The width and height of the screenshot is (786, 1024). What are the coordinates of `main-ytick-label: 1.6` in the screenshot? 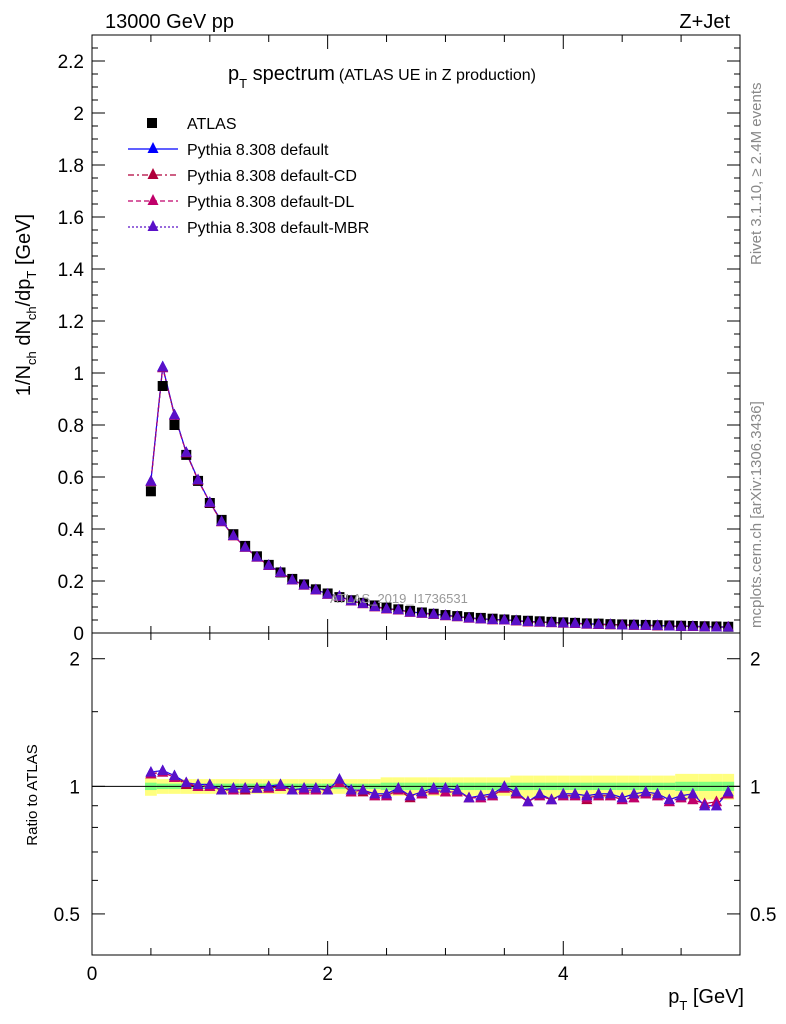 It's located at (71, 218).